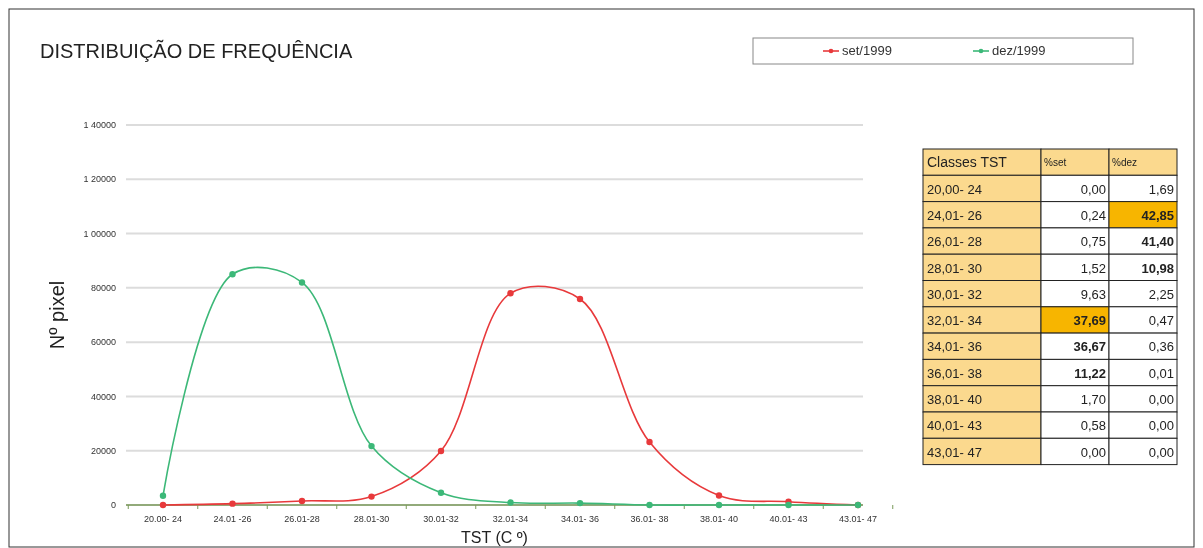 The image size is (1203, 548). I want to click on data-label: 41,40, so click(1157, 242).